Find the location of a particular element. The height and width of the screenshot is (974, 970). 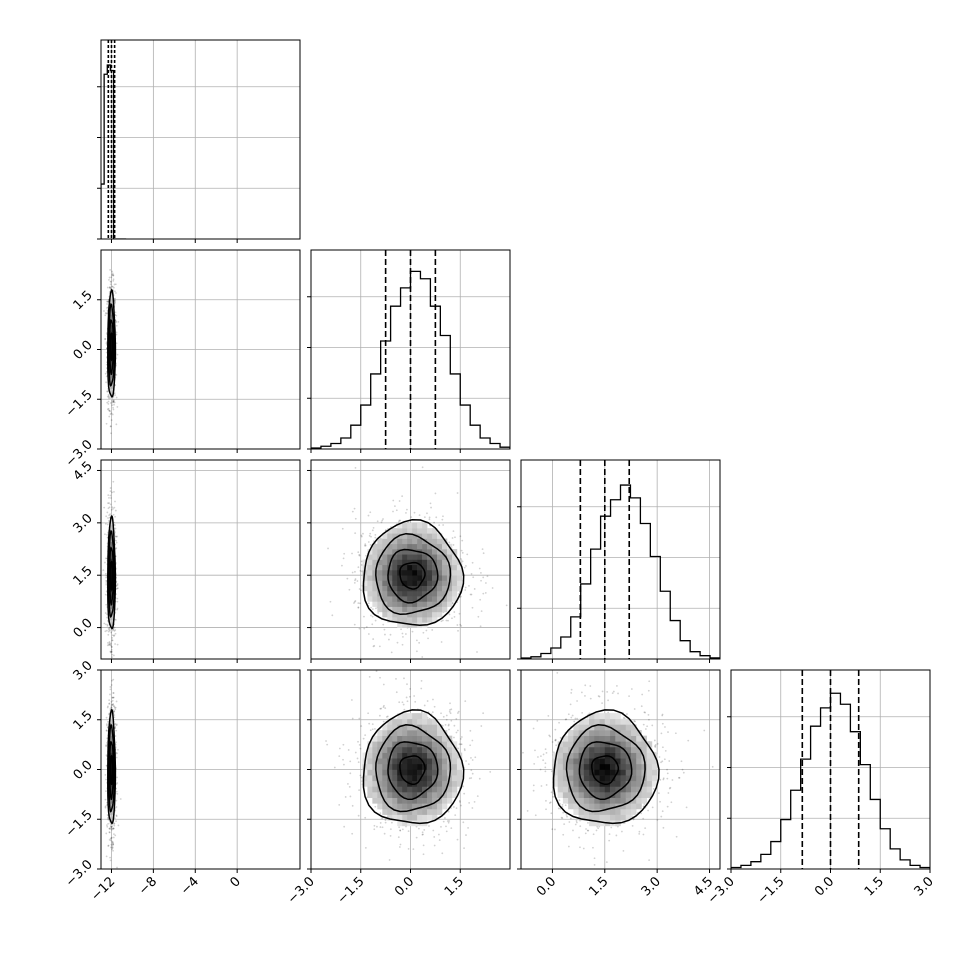

panel-frame is located at coordinates (200, 139).